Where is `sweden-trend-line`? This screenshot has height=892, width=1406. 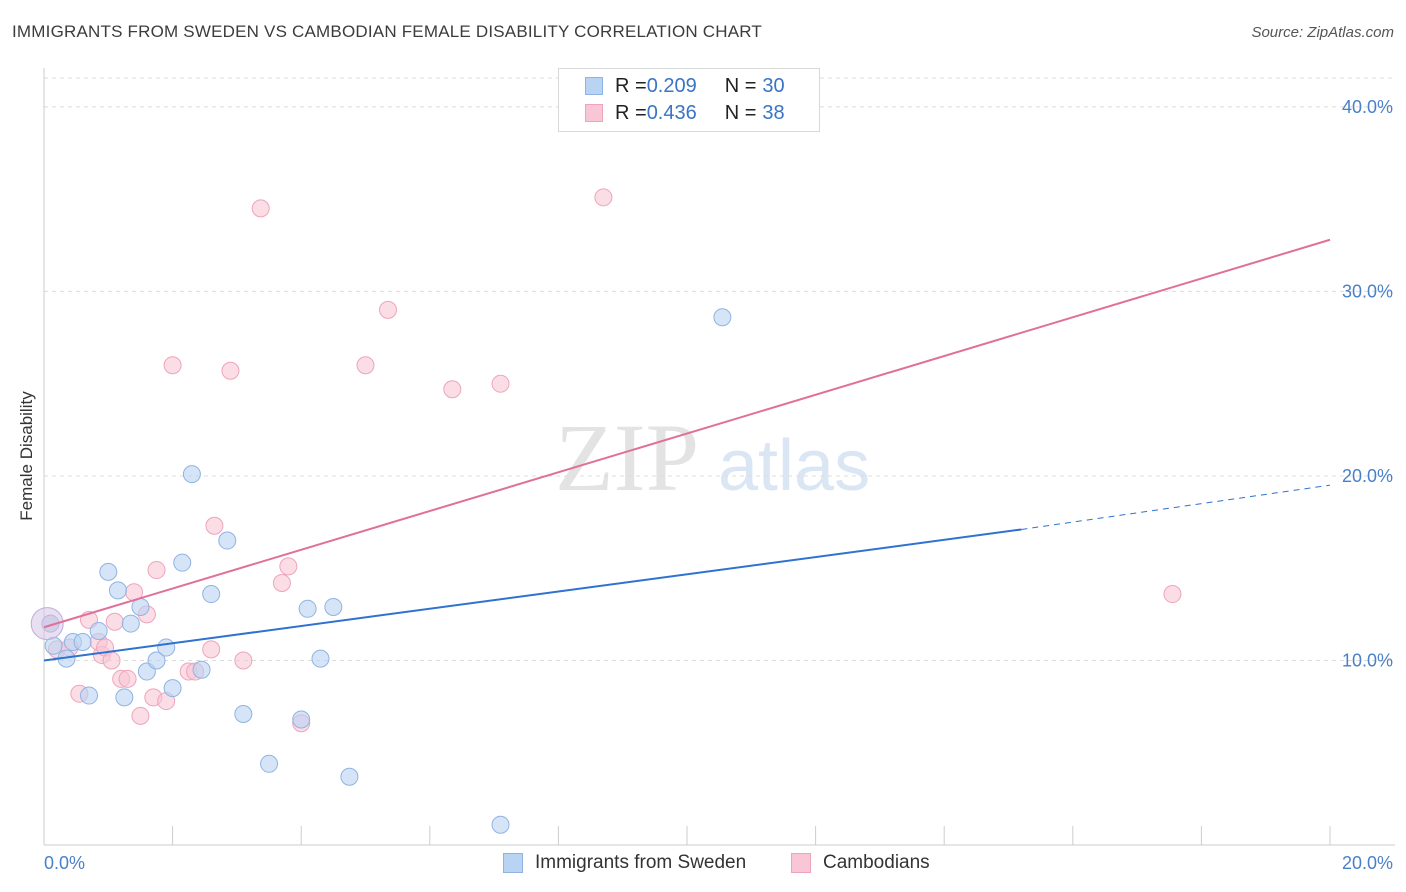 sweden-trend-line is located at coordinates (532, 595).